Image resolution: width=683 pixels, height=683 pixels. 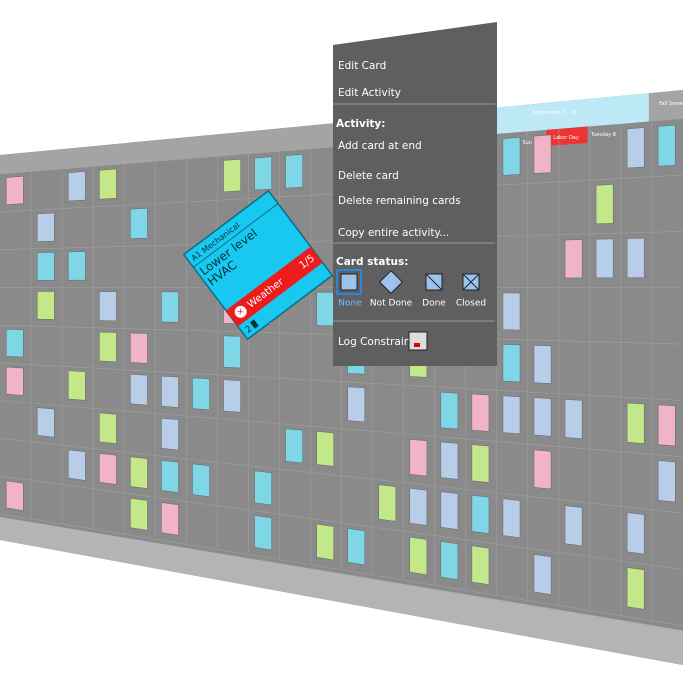 I want to click on header-label: Tuesday 8, so click(x=603, y=135).